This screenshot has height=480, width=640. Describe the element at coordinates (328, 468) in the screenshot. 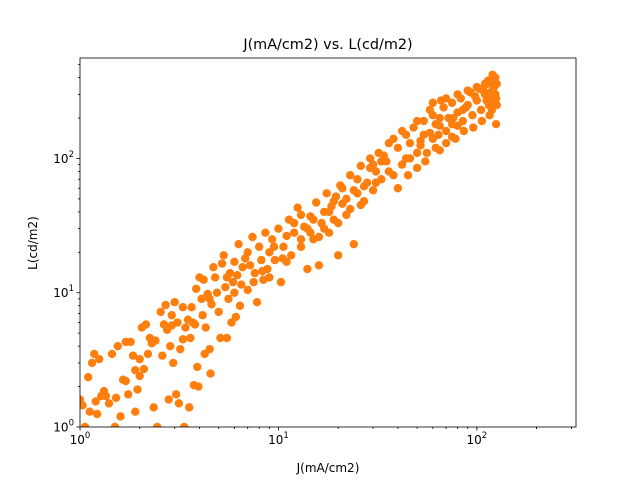

I see `x-axis-label: J(mA/cm2)` at that location.